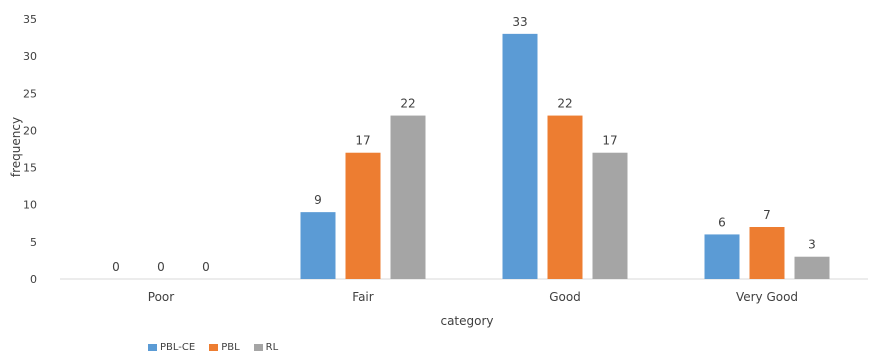 Image resolution: width=874 pixels, height=358 pixels. Describe the element at coordinates (30, 168) in the screenshot. I see `y-tick-label: 15` at that location.